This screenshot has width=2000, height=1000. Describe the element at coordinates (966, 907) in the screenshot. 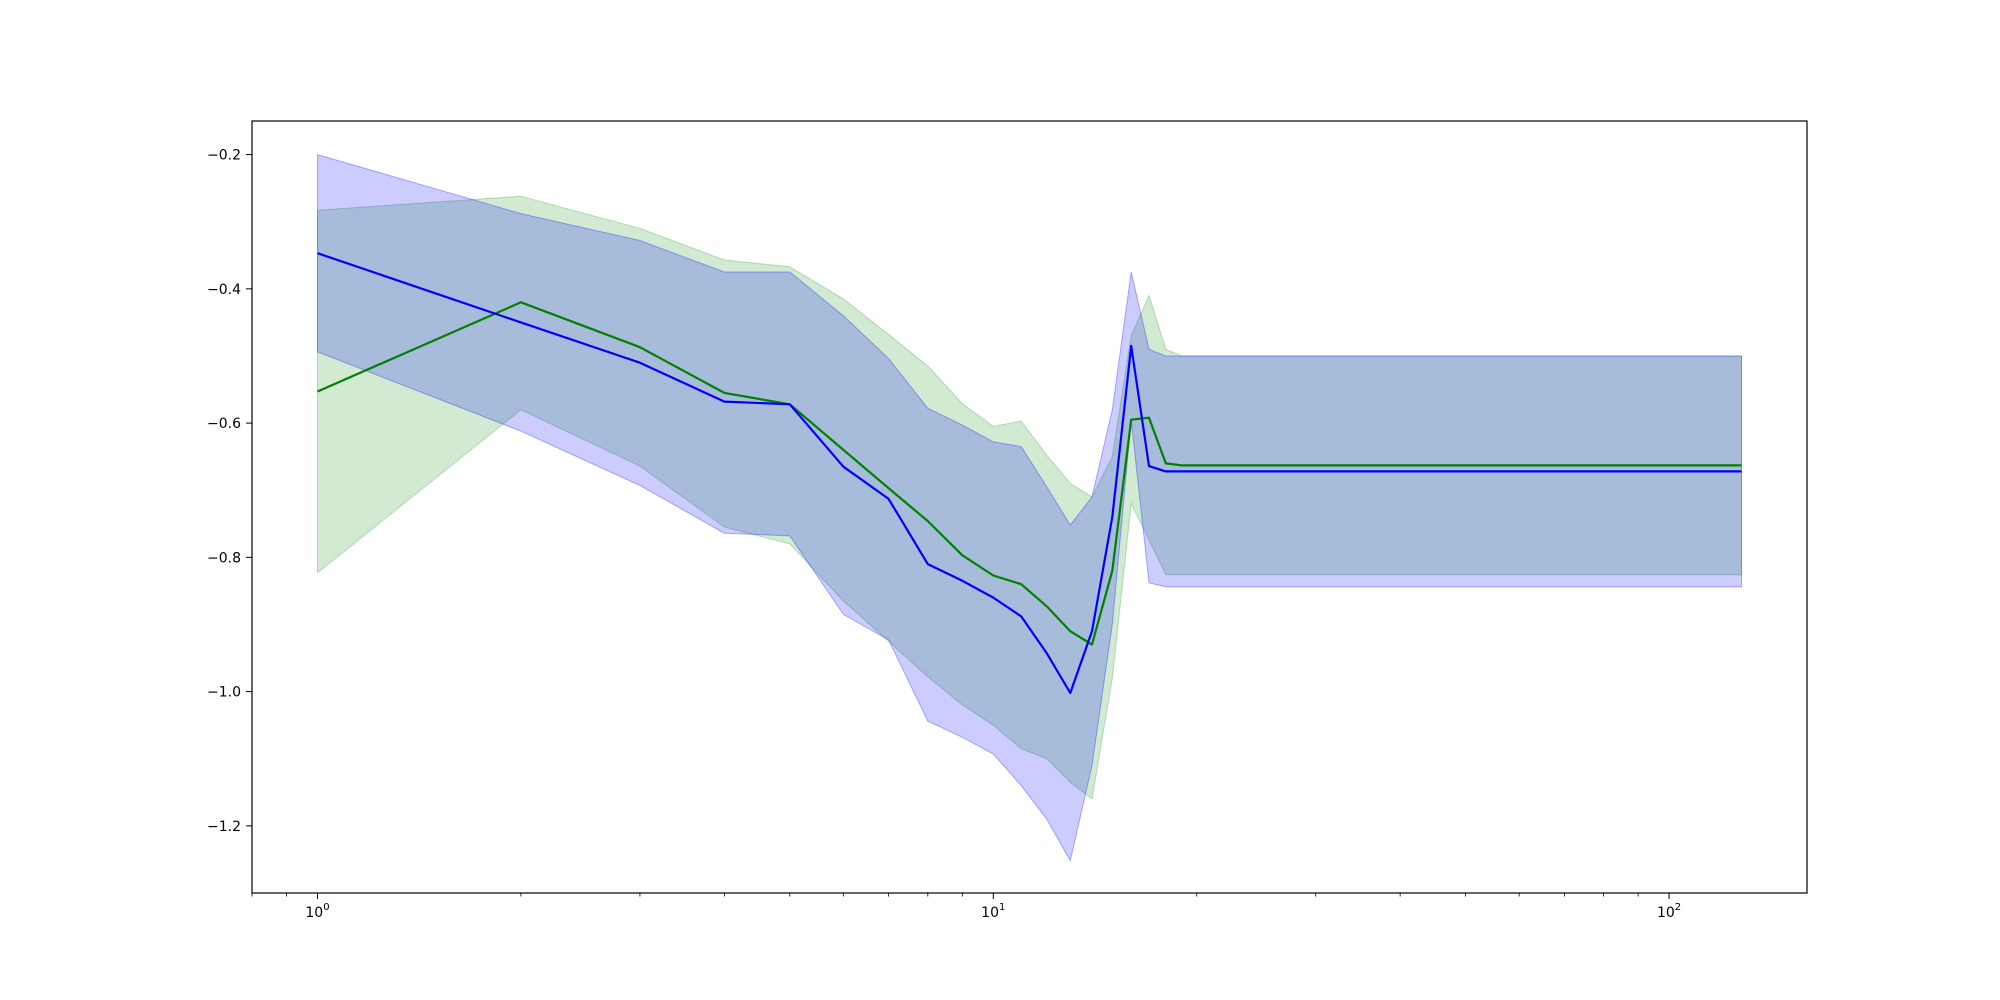

I see `x-axis: 10⁰ 10¹ 10²` at that location.